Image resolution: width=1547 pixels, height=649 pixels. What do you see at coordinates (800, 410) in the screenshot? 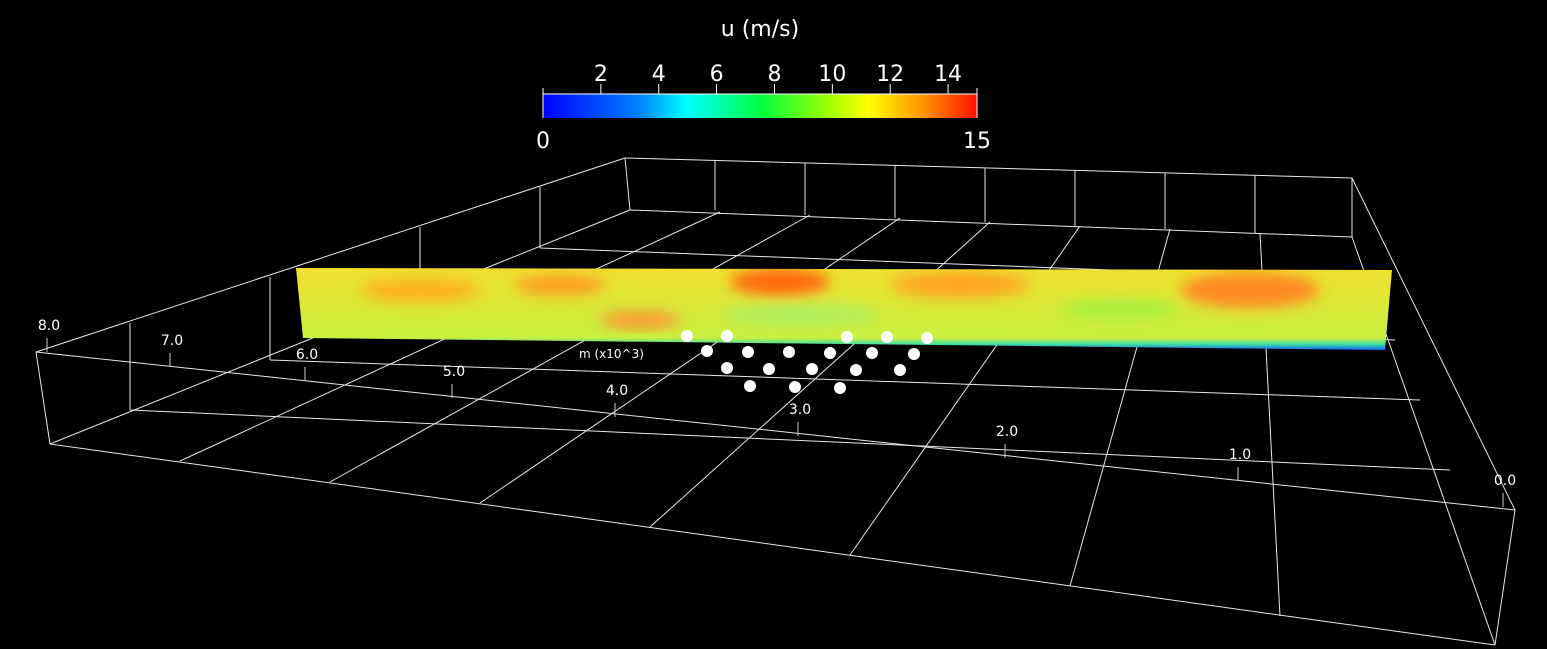
I see `axis-tick-label: 3.0` at bounding box center [800, 410].